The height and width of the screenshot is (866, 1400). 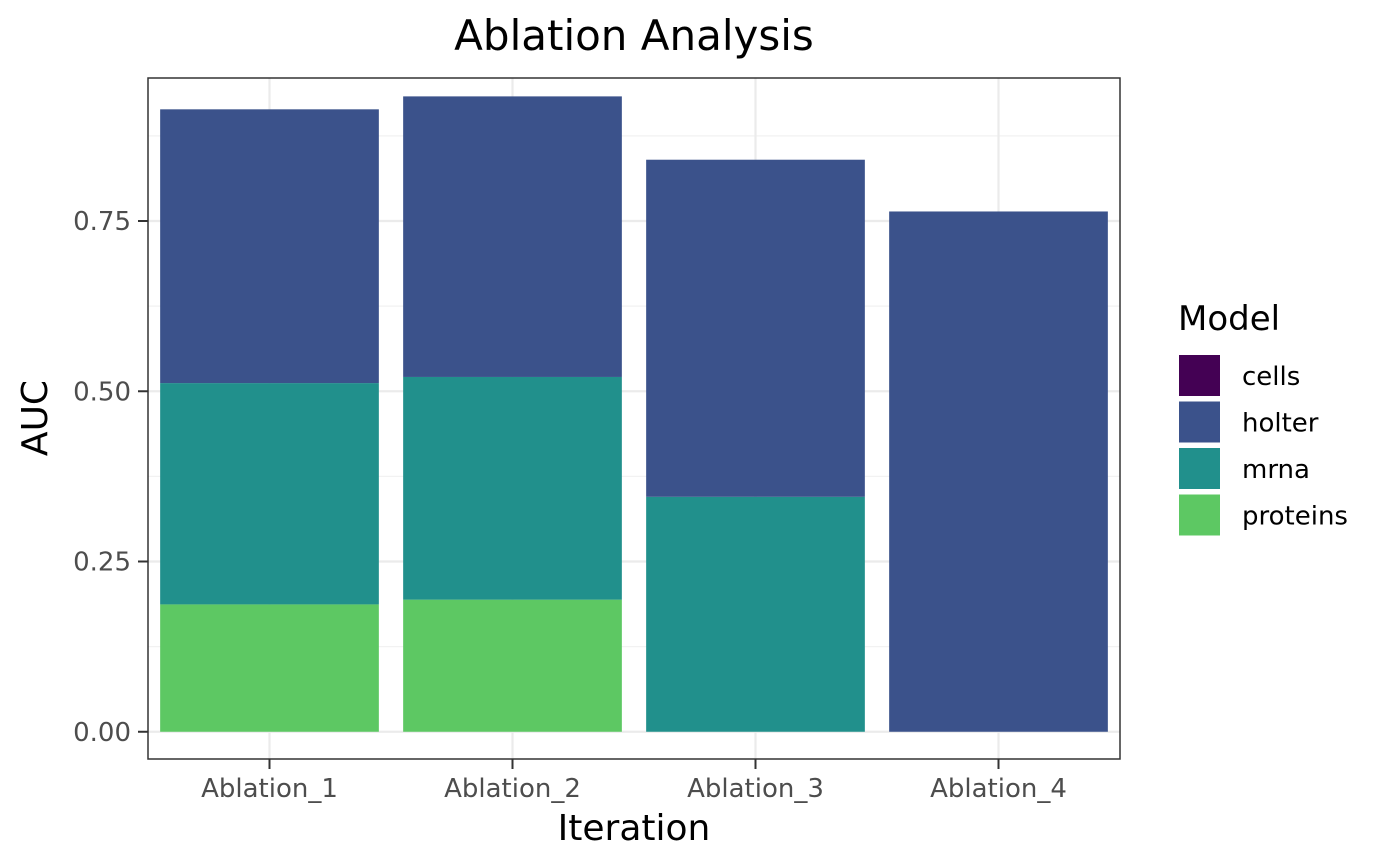 What do you see at coordinates (1280, 424) in the screenshot?
I see `legend-label-holter: holter` at bounding box center [1280, 424].